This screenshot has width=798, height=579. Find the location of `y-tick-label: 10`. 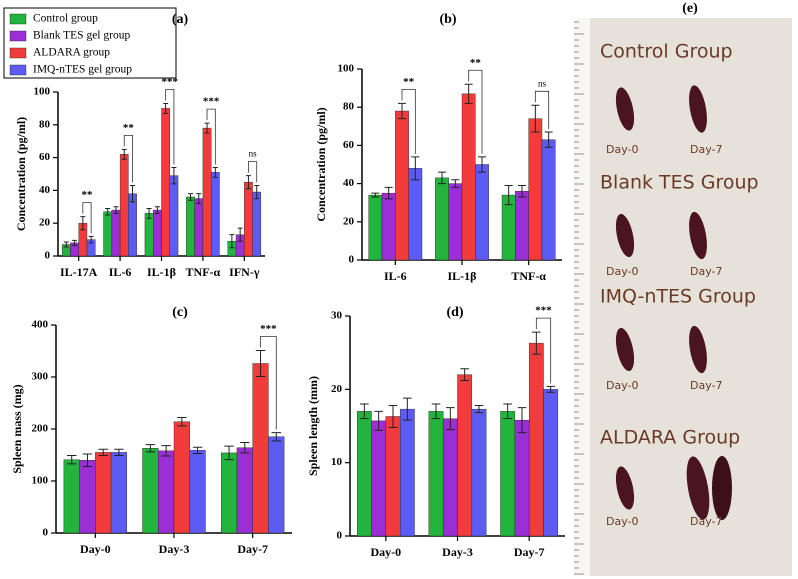

y-tick-label: 10 is located at coordinates (337, 462).